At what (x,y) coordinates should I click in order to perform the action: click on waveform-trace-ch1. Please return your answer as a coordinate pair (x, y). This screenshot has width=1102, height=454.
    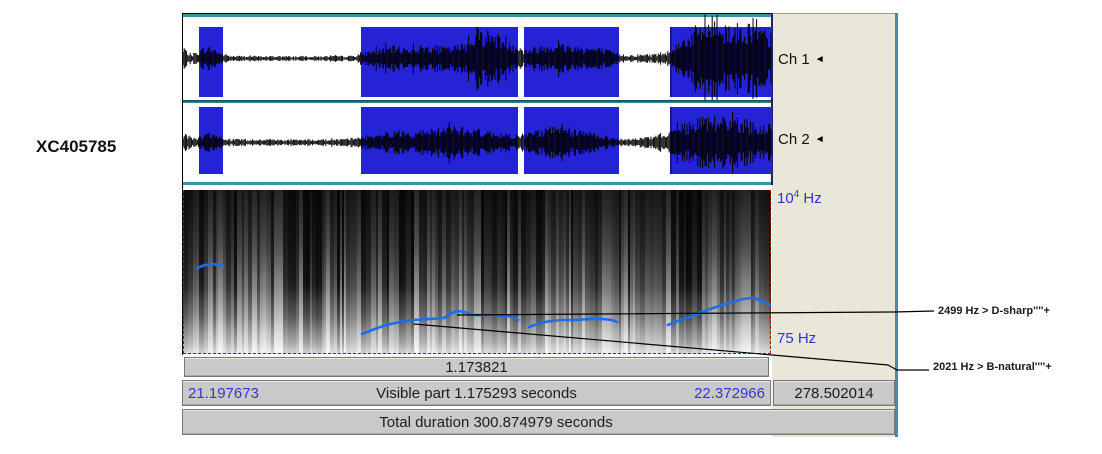
    Looking at the image, I should click on (477, 58).